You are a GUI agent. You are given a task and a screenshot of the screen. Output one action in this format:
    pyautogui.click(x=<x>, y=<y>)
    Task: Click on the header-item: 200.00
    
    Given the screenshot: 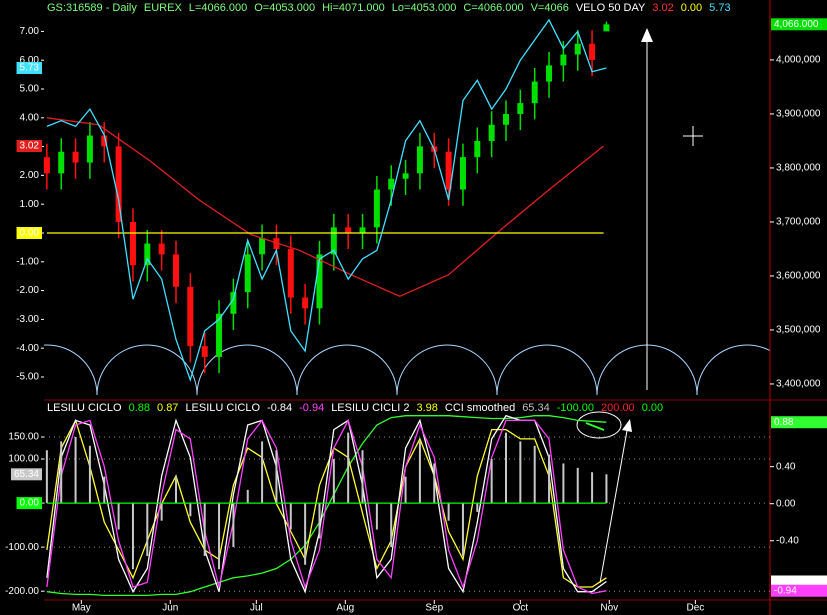 What is the action you would take?
    pyautogui.click(x=618, y=408)
    